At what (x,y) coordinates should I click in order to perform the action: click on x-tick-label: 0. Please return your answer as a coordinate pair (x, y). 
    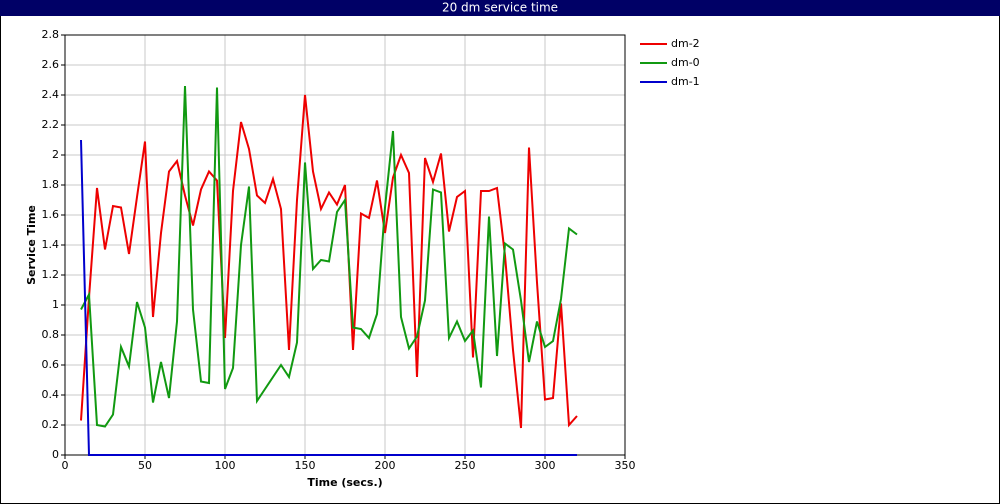
    Looking at the image, I should click on (65, 465).